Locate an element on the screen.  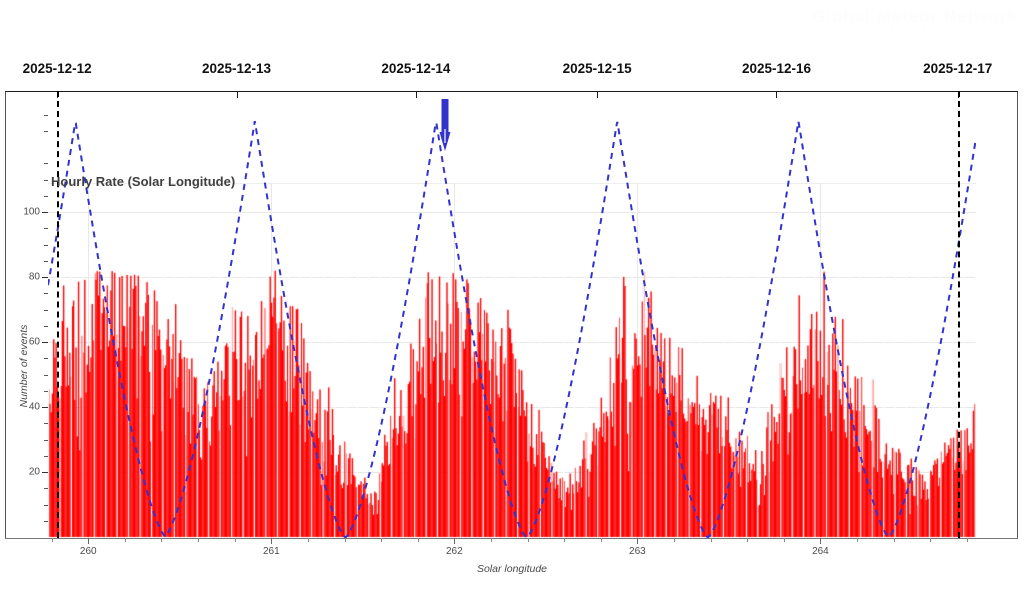
top-date-tick-label: 2025-12-14 is located at coordinates (416, 68).